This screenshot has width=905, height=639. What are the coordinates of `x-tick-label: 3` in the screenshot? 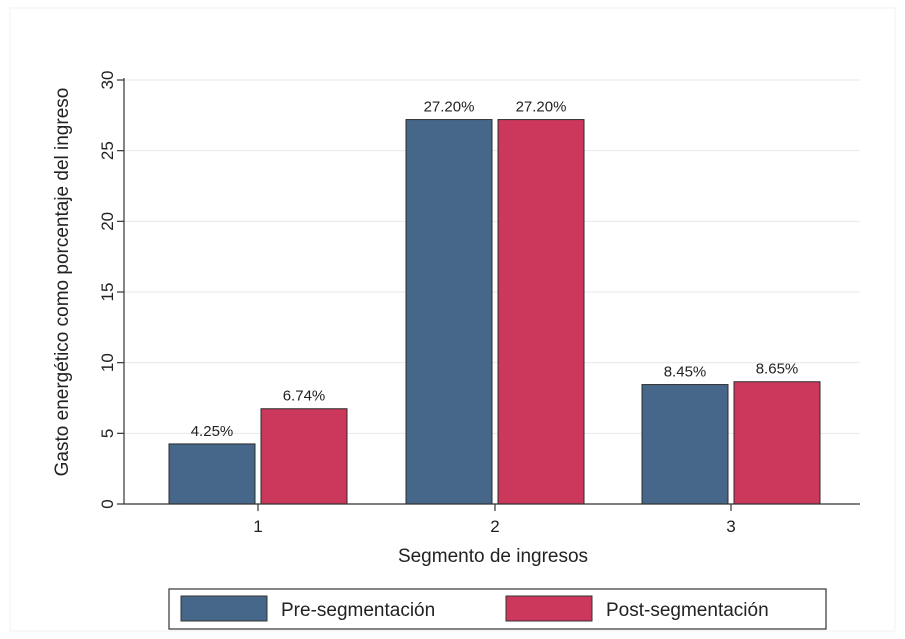 It's located at (730, 526).